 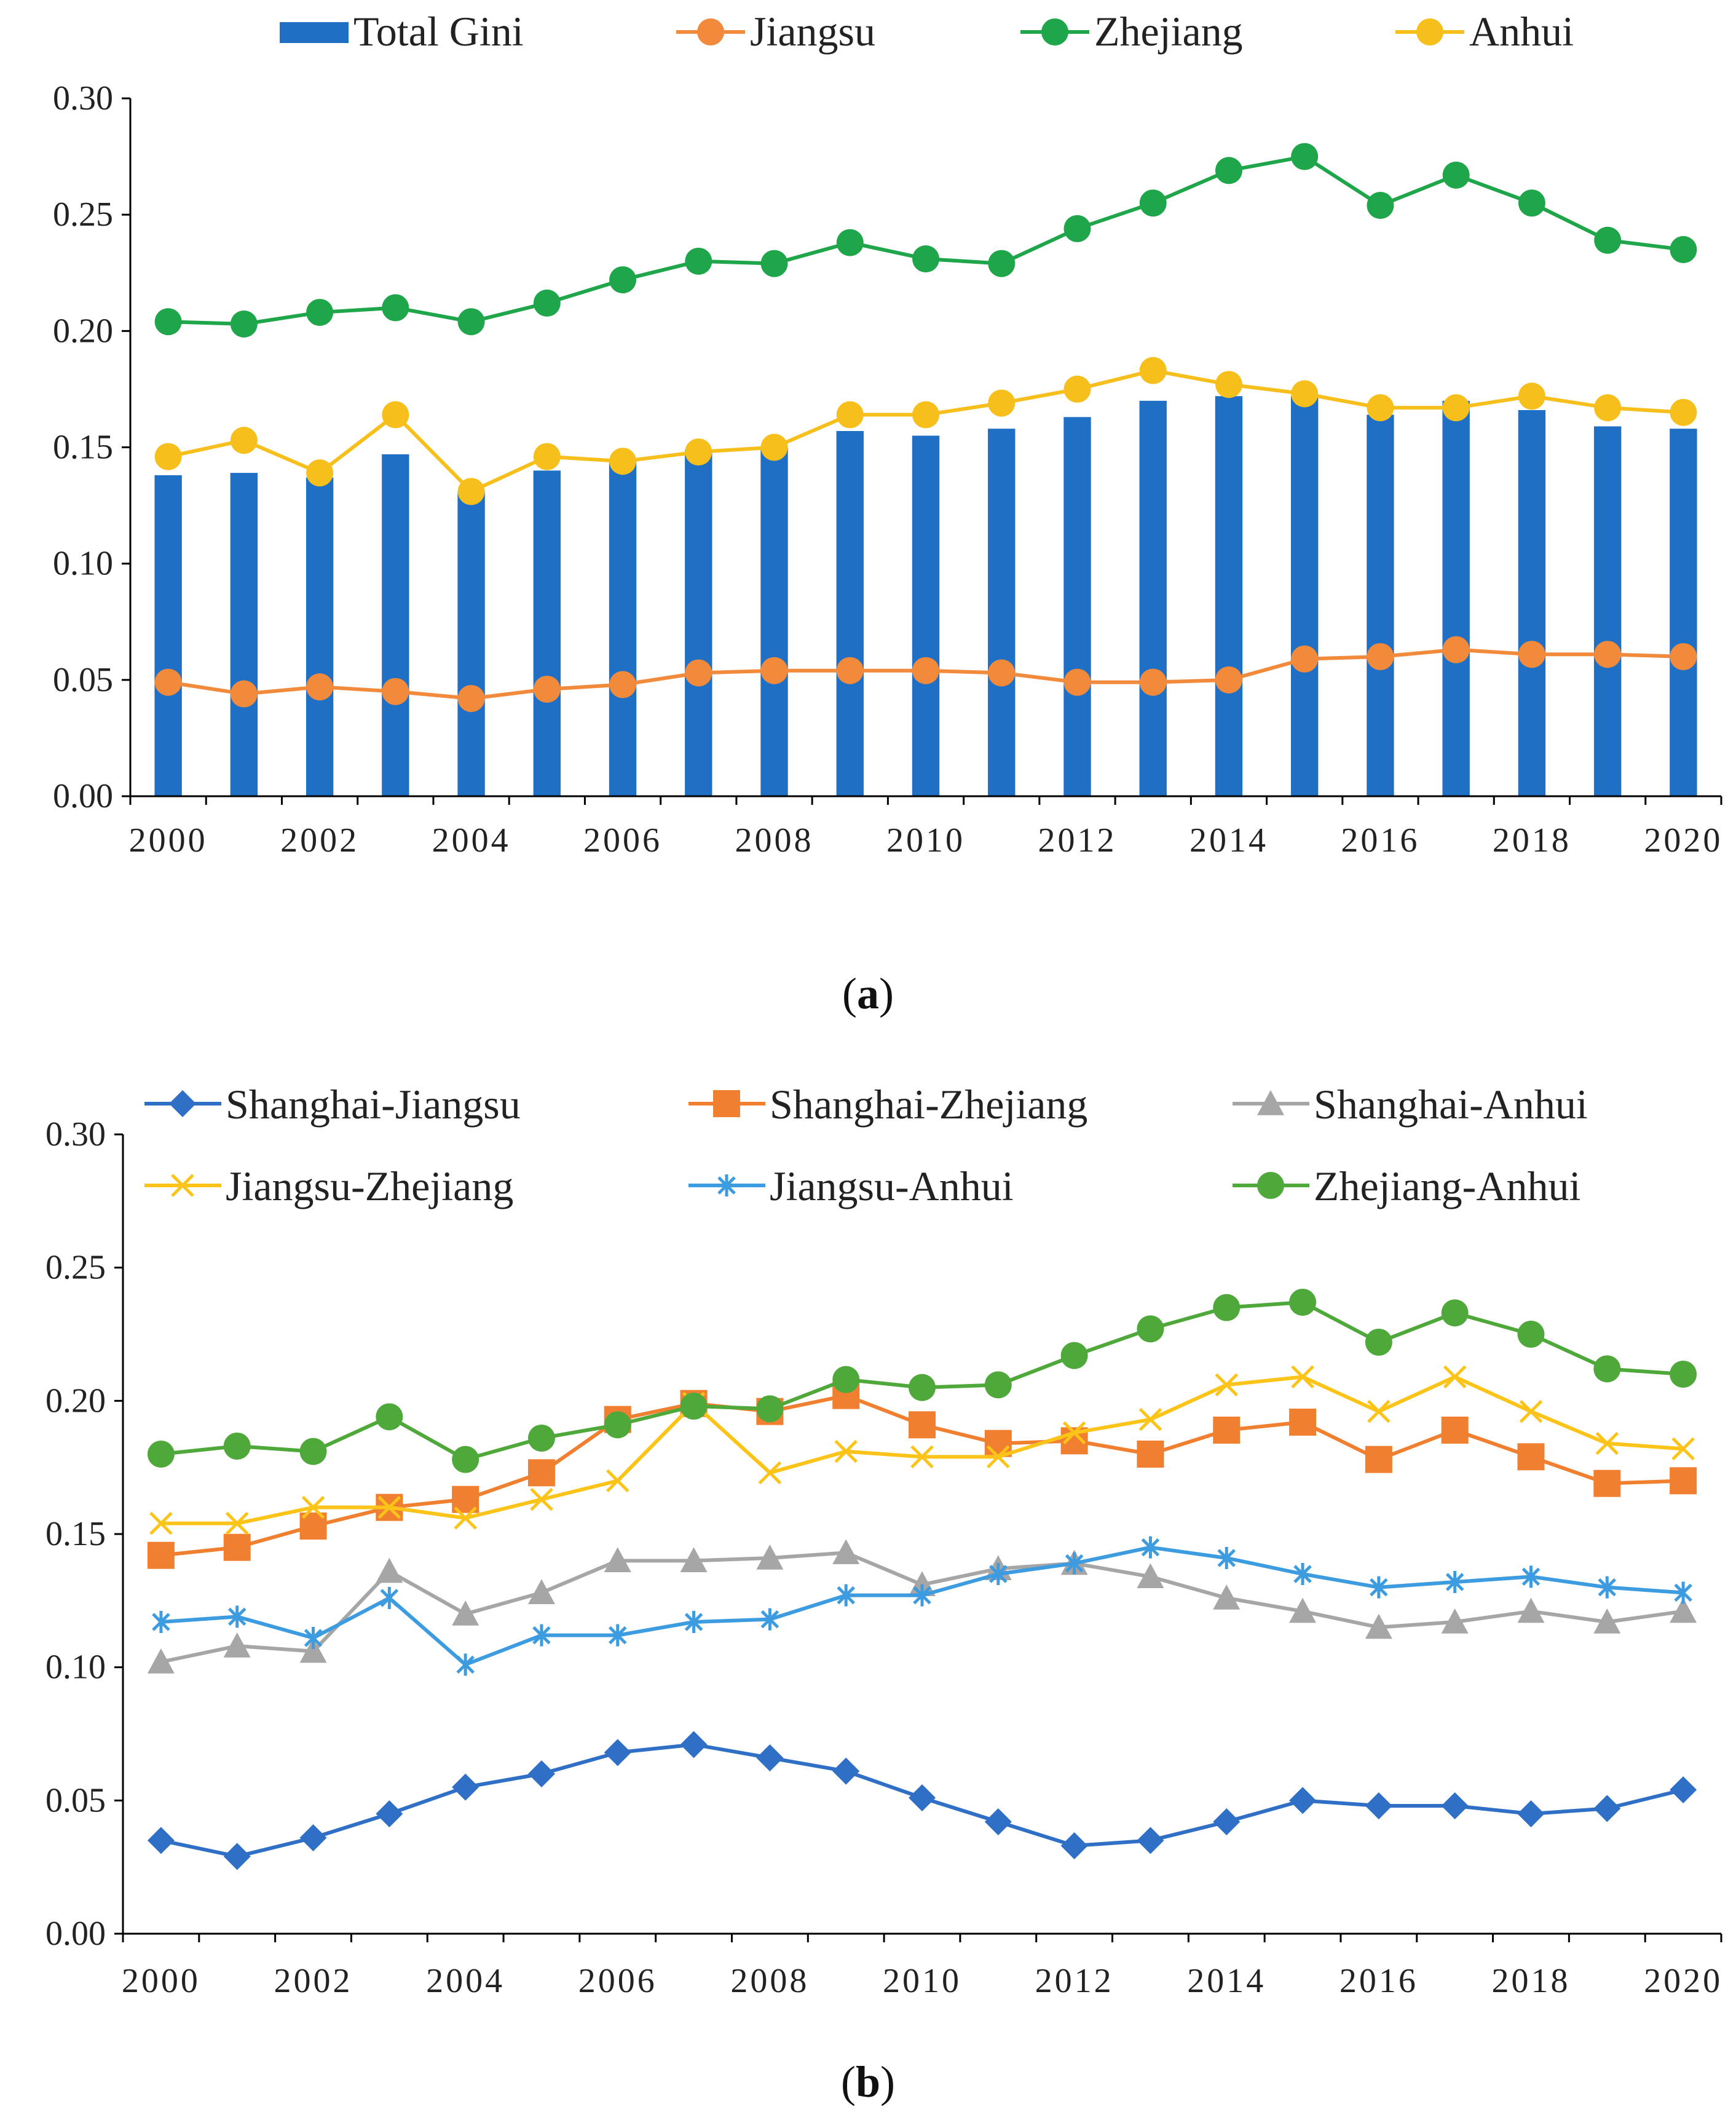 What do you see at coordinates (75, 1800) in the screenshot?
I see `b-y-tick-label: 0.05` at bounding box center [75, 1800].